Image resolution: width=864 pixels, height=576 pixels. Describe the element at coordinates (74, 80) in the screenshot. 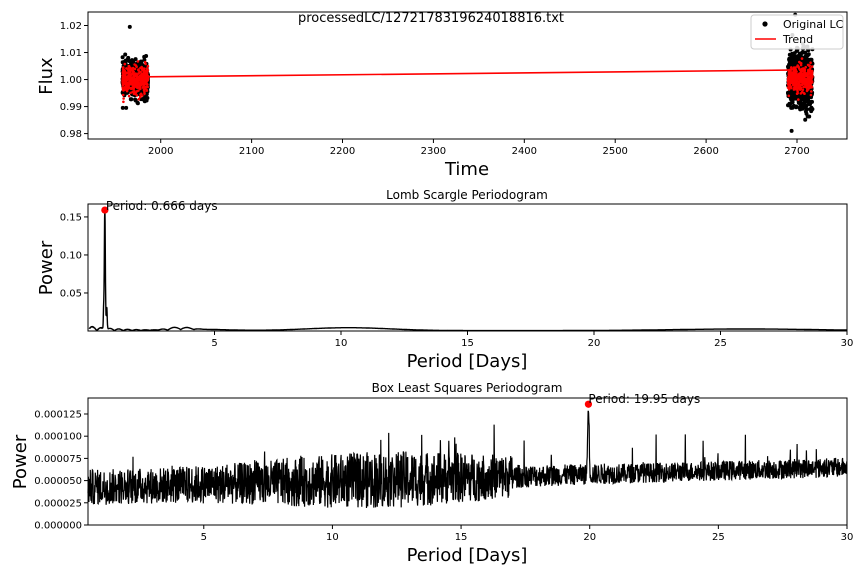

I see `light-curve-y-ticks: 0.98 0.99 1.00 1.01 1.02` at that location.